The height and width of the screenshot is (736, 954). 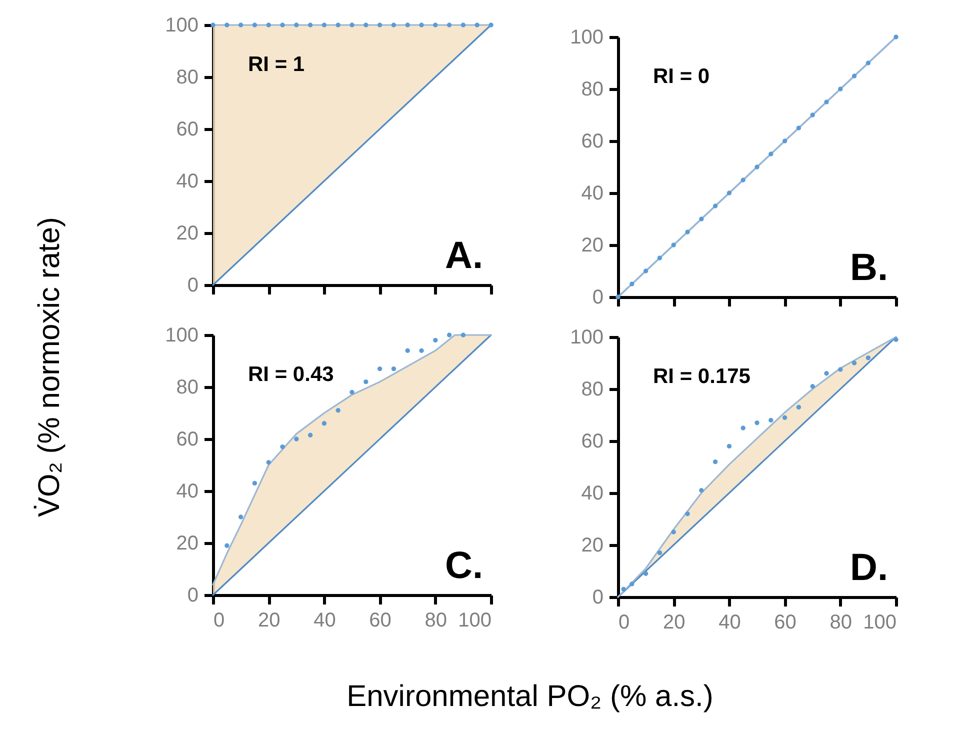 I want to click on annotation: A., so click(x=464, y=256).